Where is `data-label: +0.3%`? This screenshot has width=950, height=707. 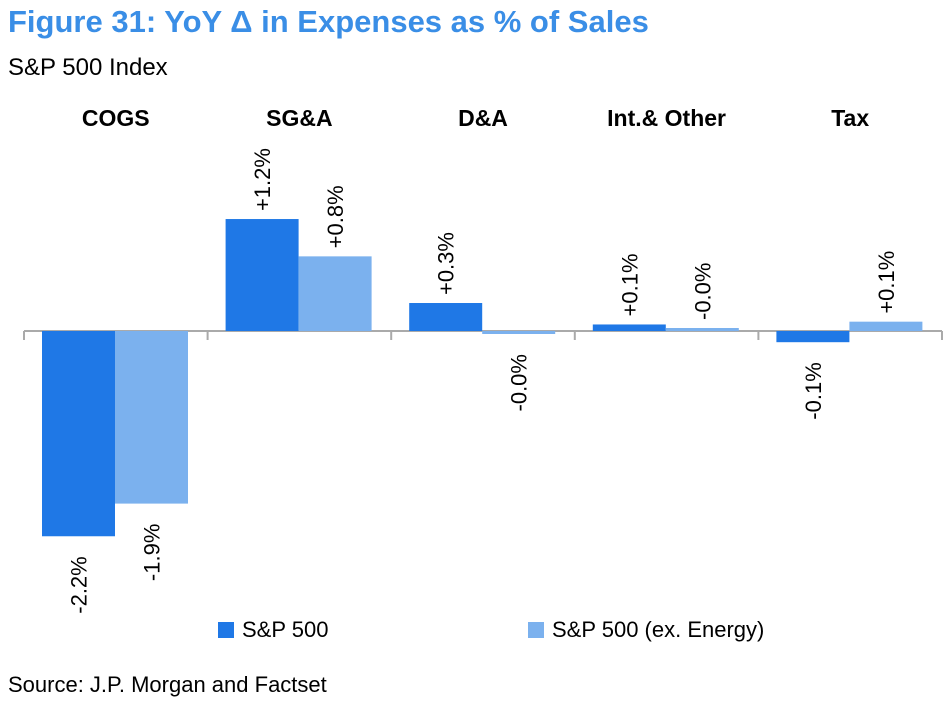 data-label: +0.3% is located at coordinates (446, 263).